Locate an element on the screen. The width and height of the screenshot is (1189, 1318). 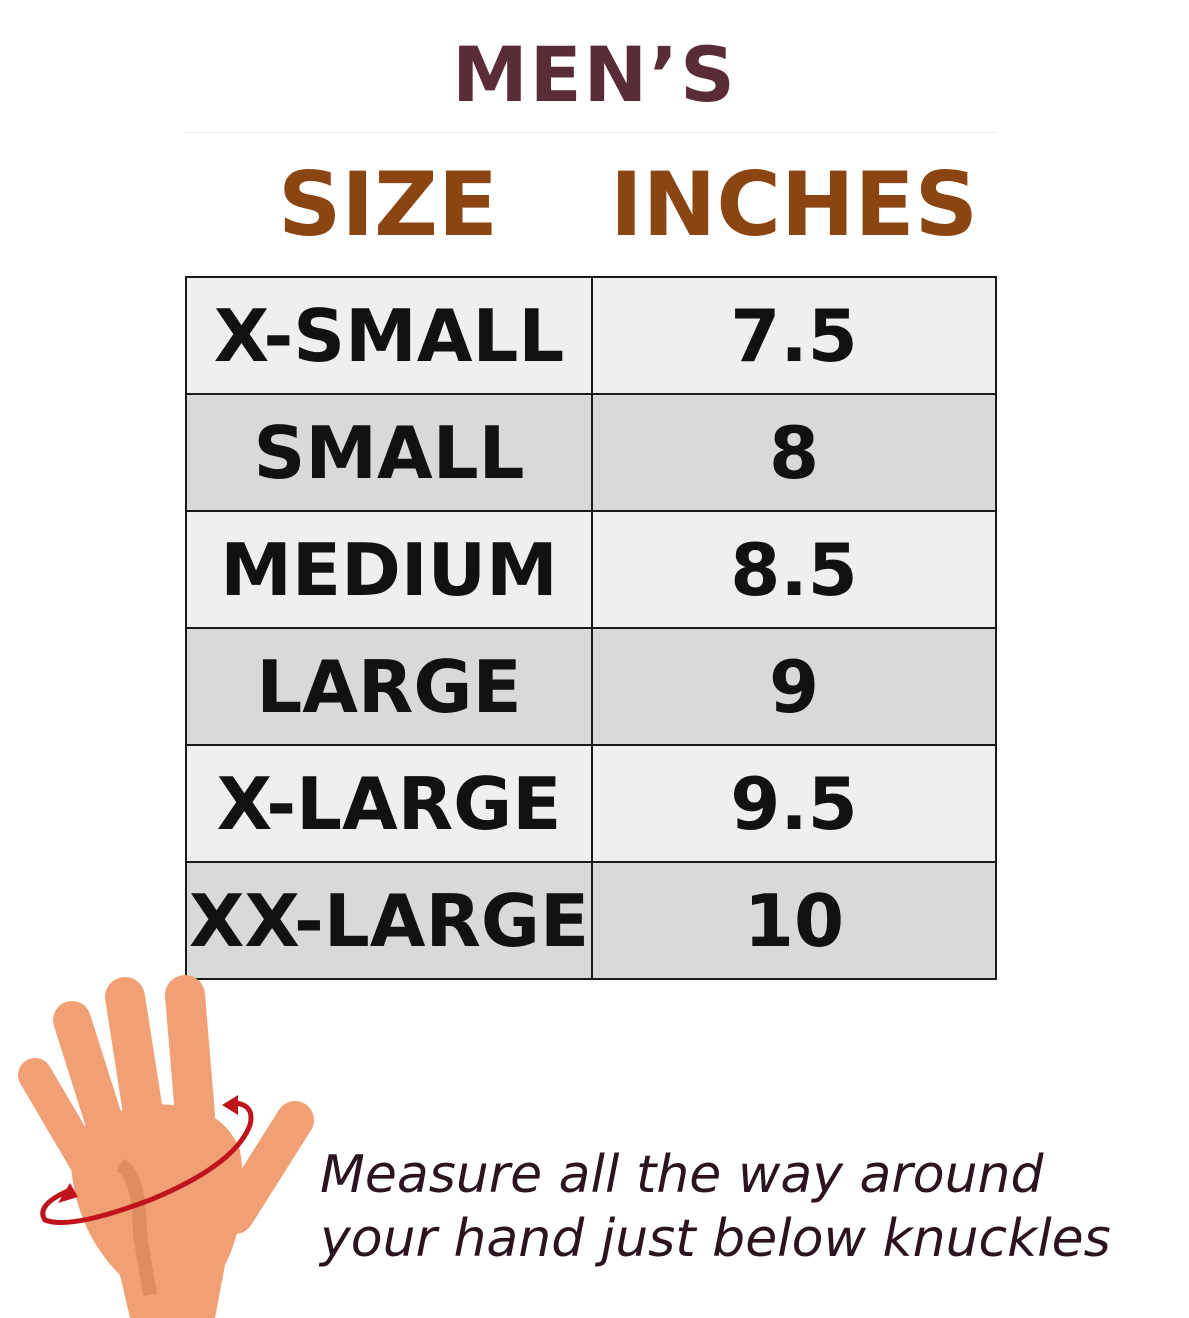
size-cell: SMALL is located at coordinates (390, 452).